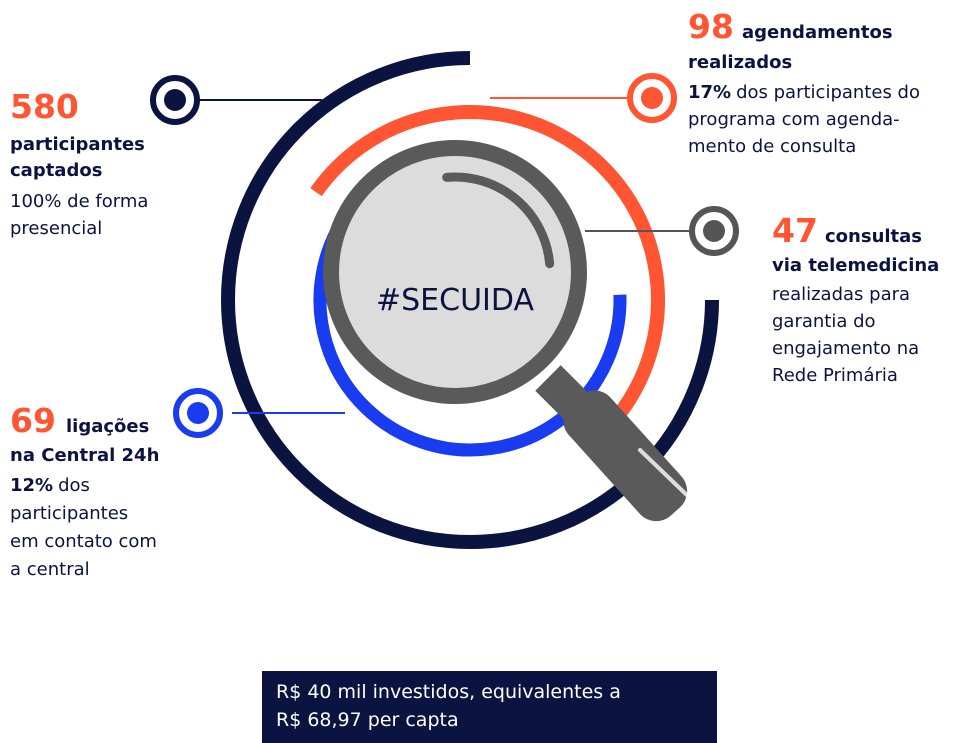 This screenshot has width=964, height=743. I want to click on stat-description: em contato com, so click(83, 541).